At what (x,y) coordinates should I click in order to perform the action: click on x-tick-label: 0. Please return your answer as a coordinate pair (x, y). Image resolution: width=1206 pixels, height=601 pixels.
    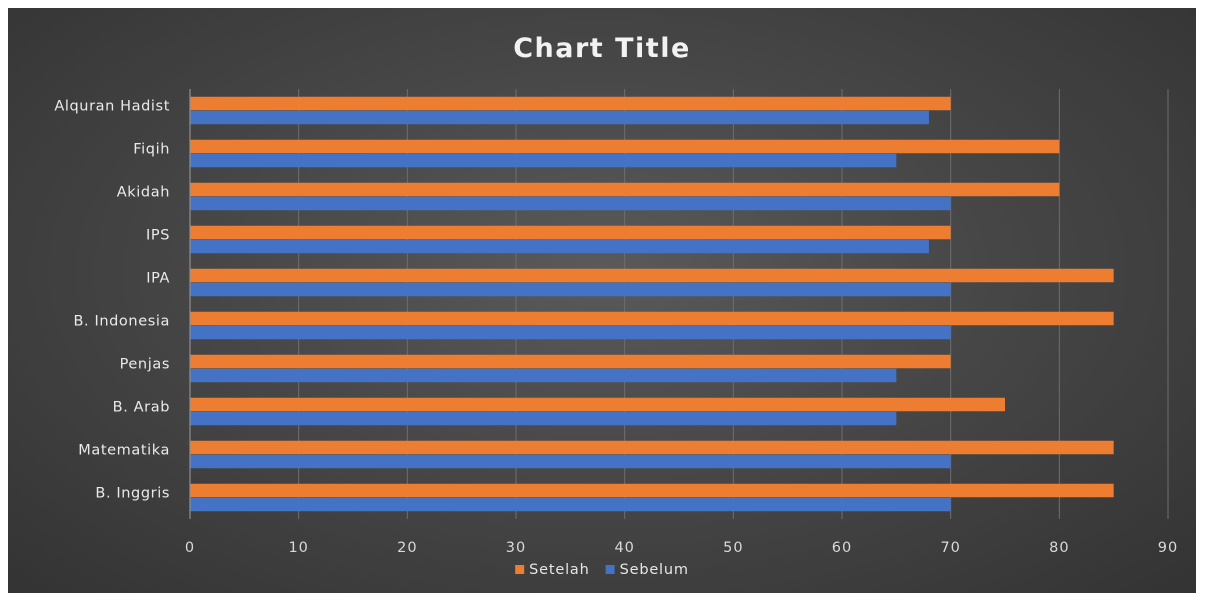
    Looking at the image, I should click on (190, 548).